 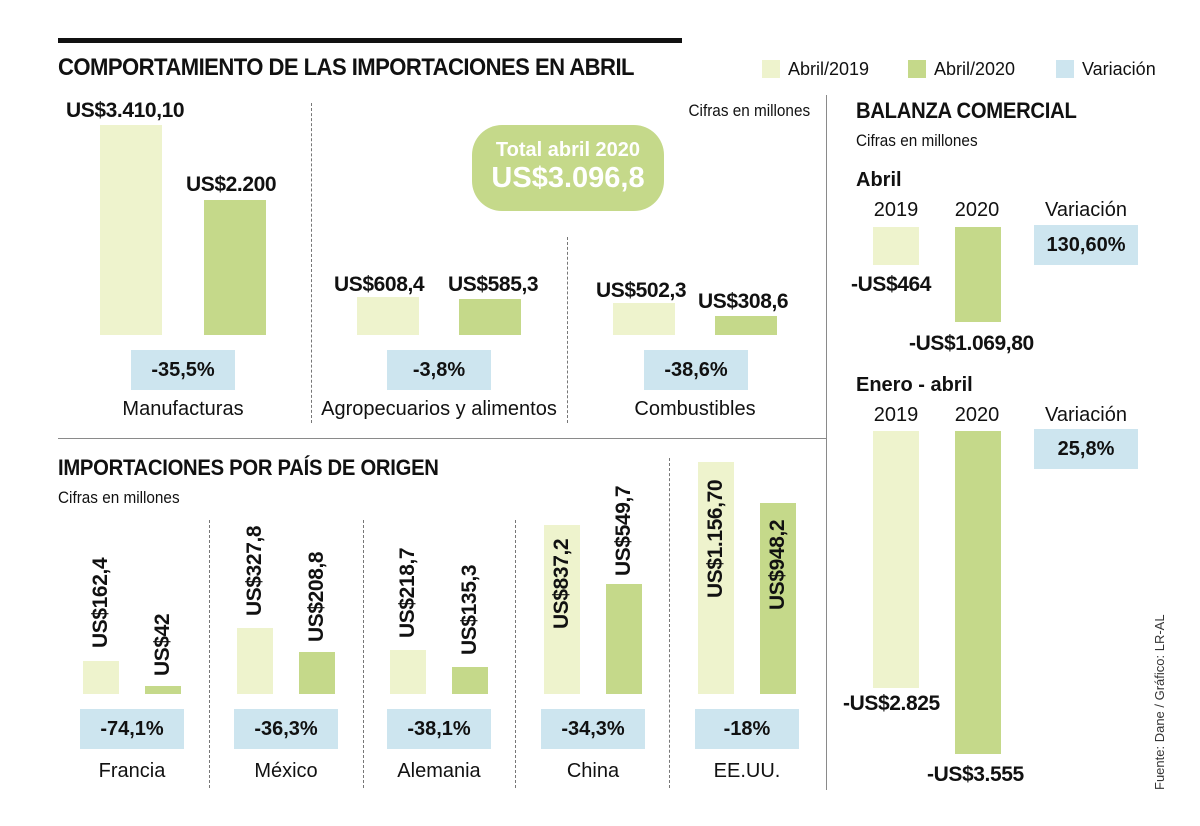 I want to click on legend-item-2019: Abril/2019, so click(x=815, y=69).